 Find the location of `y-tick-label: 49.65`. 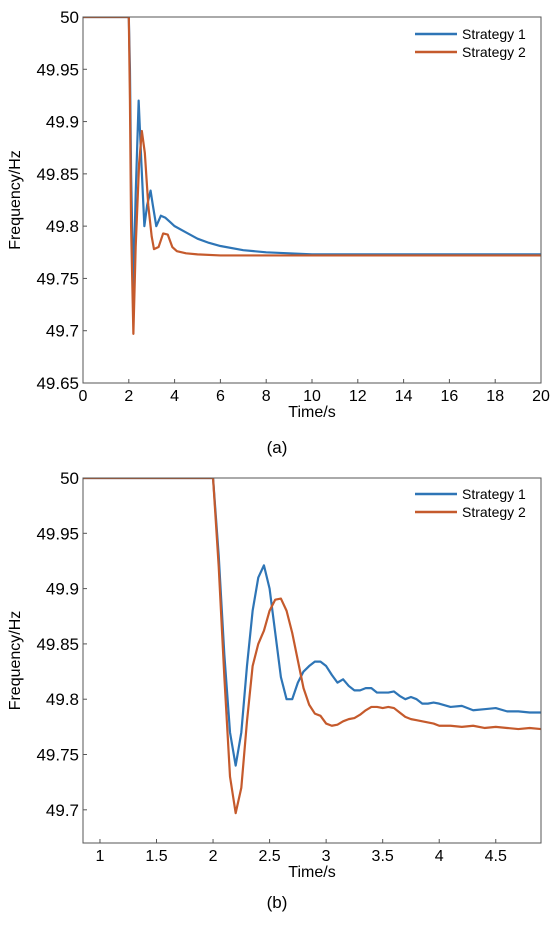

y-tick-label: 49.65 is located at coordinates (57, 383).